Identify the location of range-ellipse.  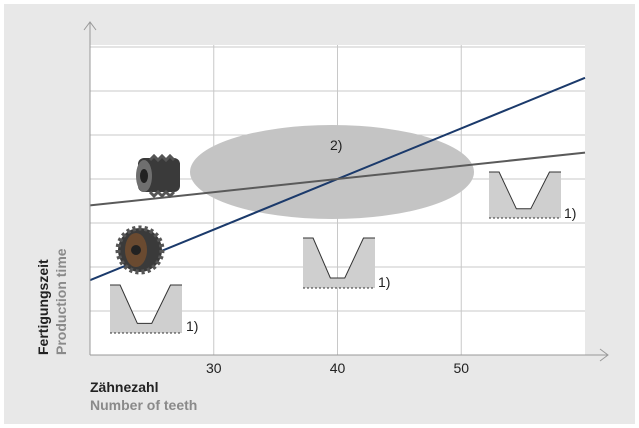
(332, 172).